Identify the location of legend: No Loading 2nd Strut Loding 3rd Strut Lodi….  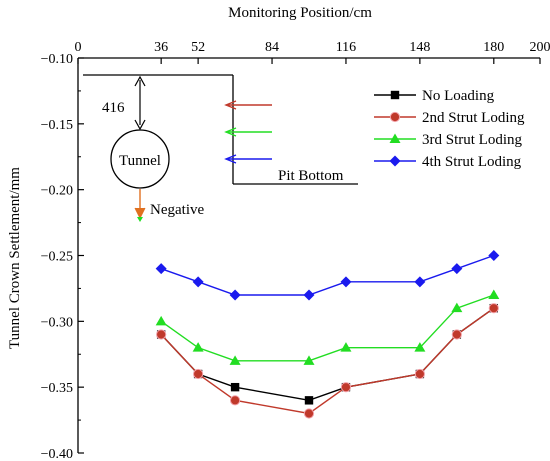
(449, 129).